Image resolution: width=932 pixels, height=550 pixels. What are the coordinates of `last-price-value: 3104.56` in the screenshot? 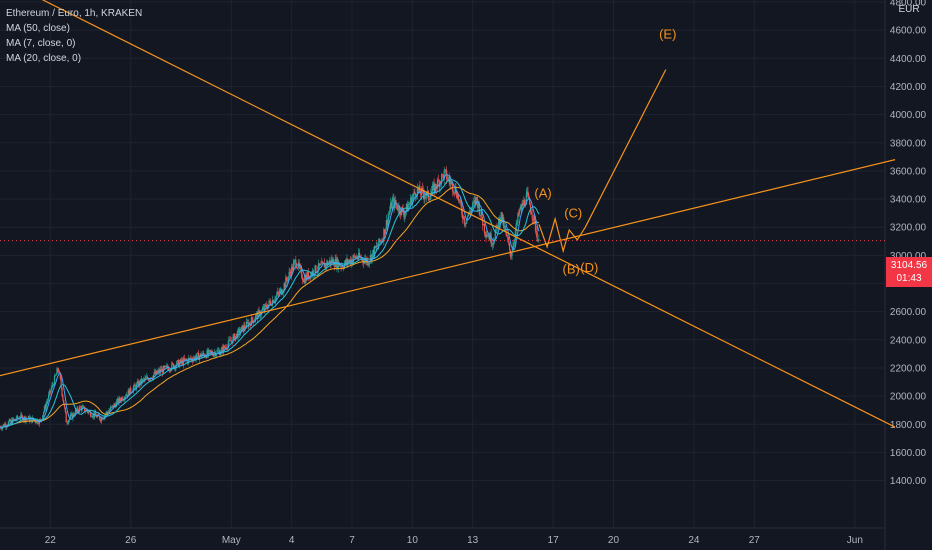 It's located at (909, 265).